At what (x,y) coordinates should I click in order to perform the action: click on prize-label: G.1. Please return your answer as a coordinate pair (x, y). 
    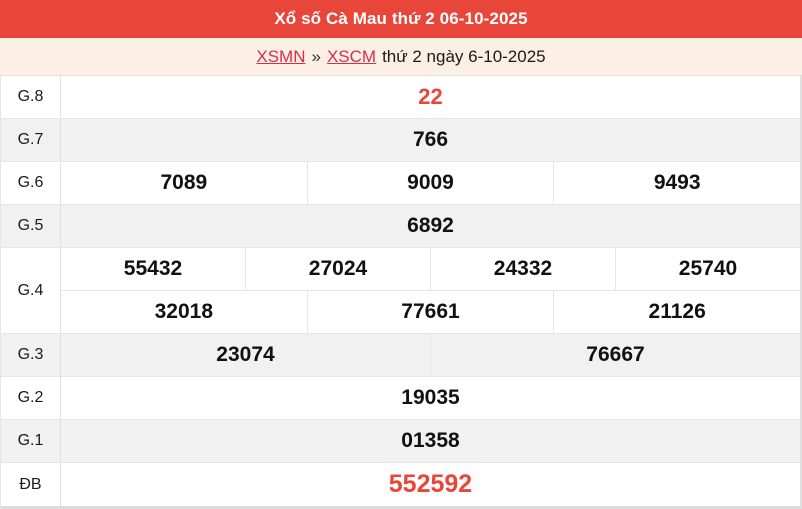
    Looking at the image, I should click on (31, 441).